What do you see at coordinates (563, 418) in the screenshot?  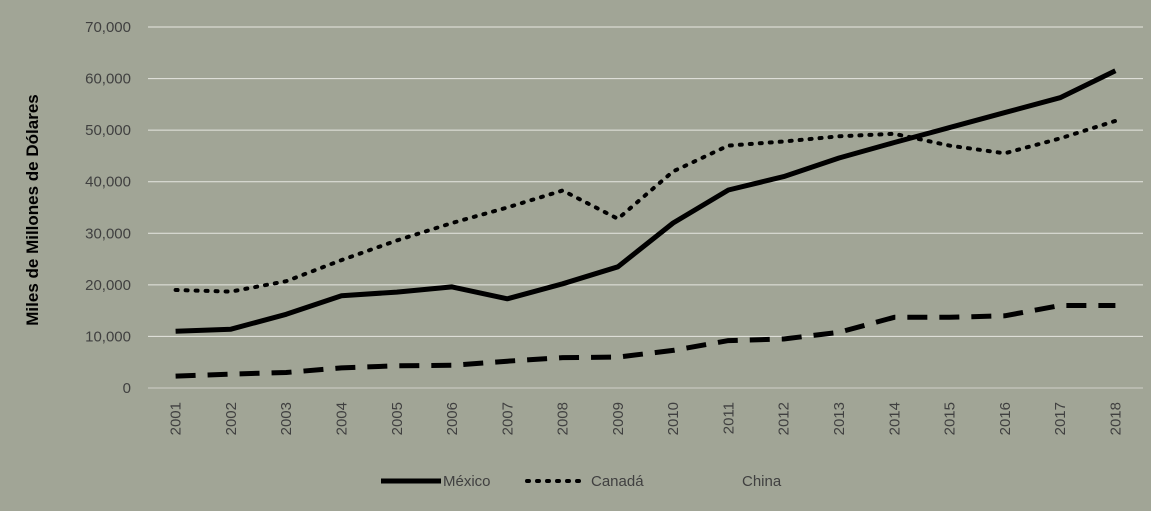 I see `x-tick-label: 2008` at bounding box center [563, 418].